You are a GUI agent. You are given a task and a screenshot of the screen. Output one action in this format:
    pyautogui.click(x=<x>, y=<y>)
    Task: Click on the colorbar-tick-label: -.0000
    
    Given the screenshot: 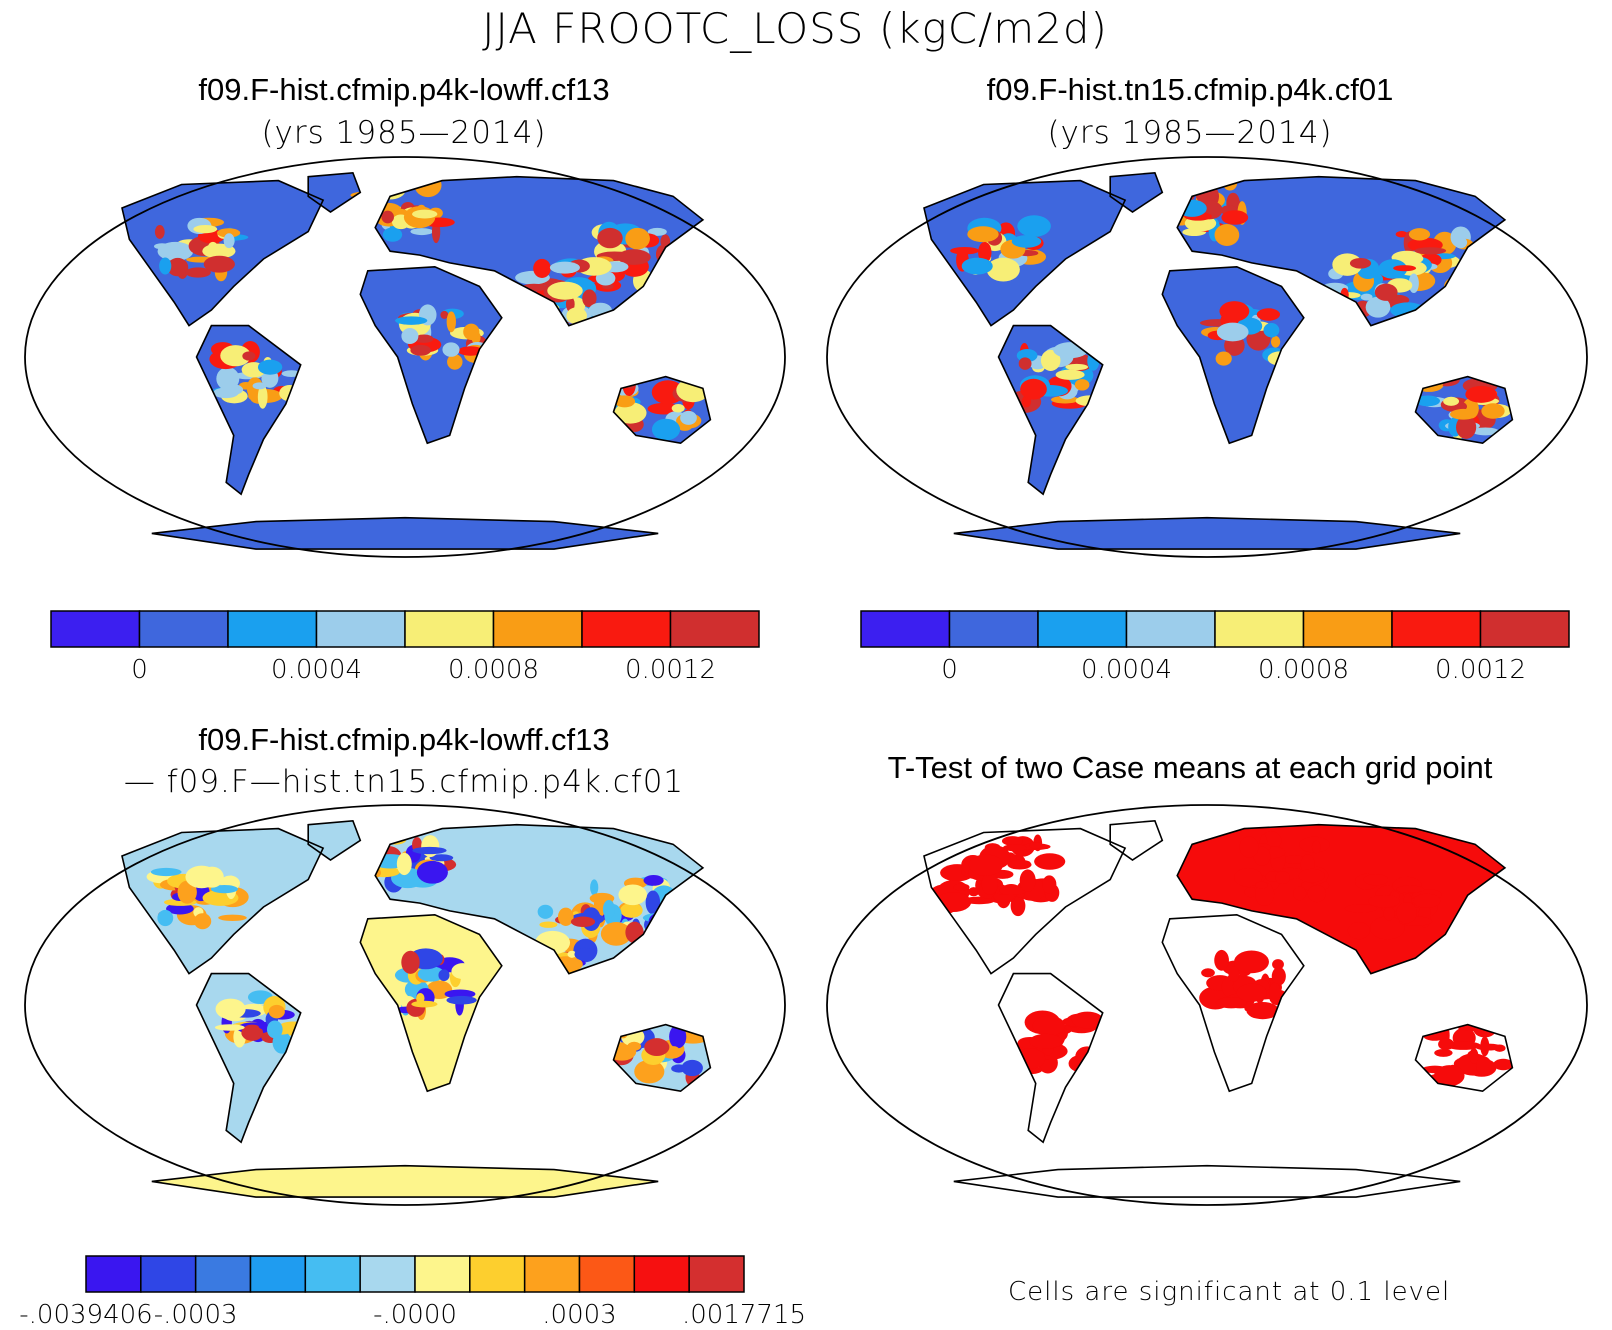 What is the action you would take?
    pyautogui.click(x=415, y=1315)
    